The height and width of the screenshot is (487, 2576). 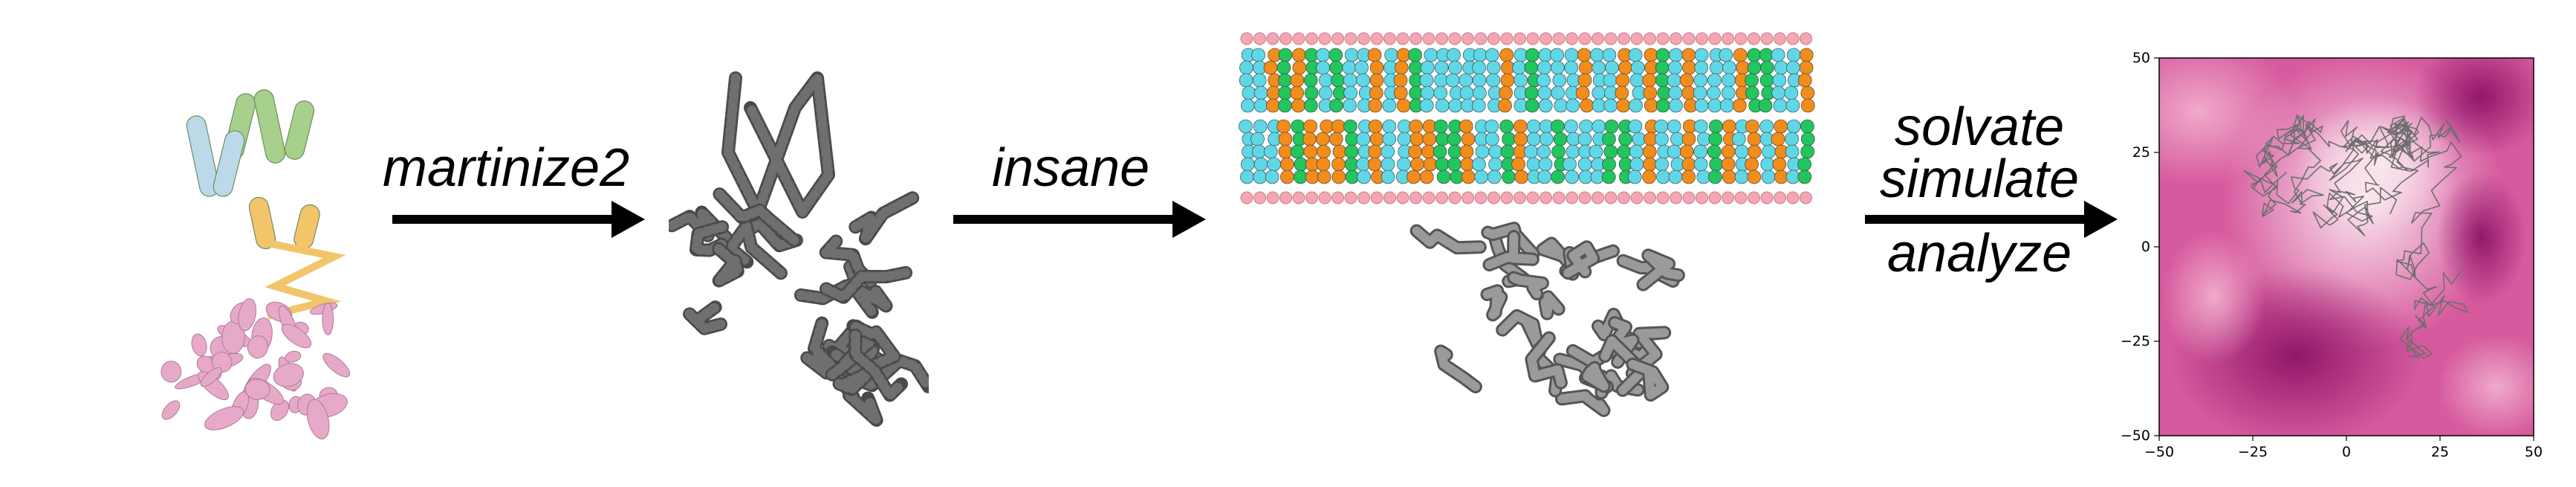 What do you see at coordinates (1980, 179) in the screenshot?
I see `step-label-simulate: simulate` at bounding box center [1980, 179].